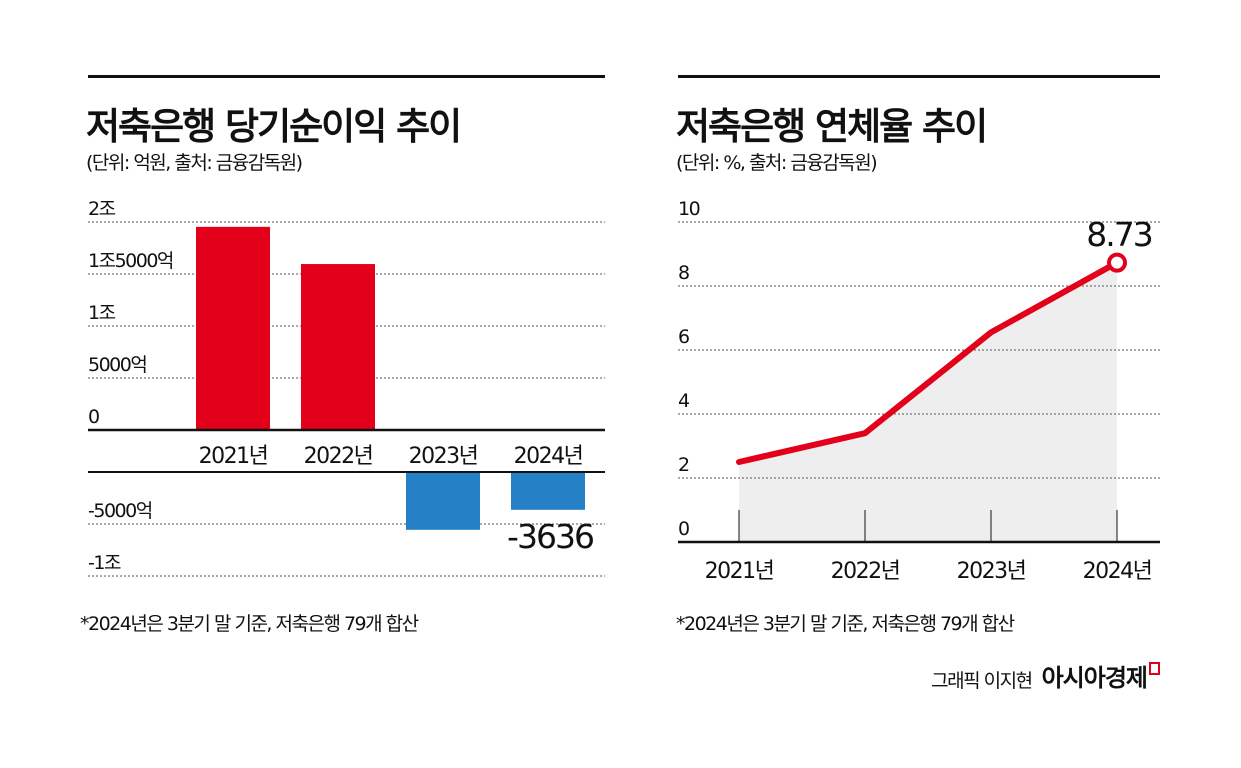 Image resolution: width=1241 pixels, height=768 pixels. What do you see at coordinates (548, 491) in the screenshot?
I see `bar-2024년` at bounding box center [548, 491].